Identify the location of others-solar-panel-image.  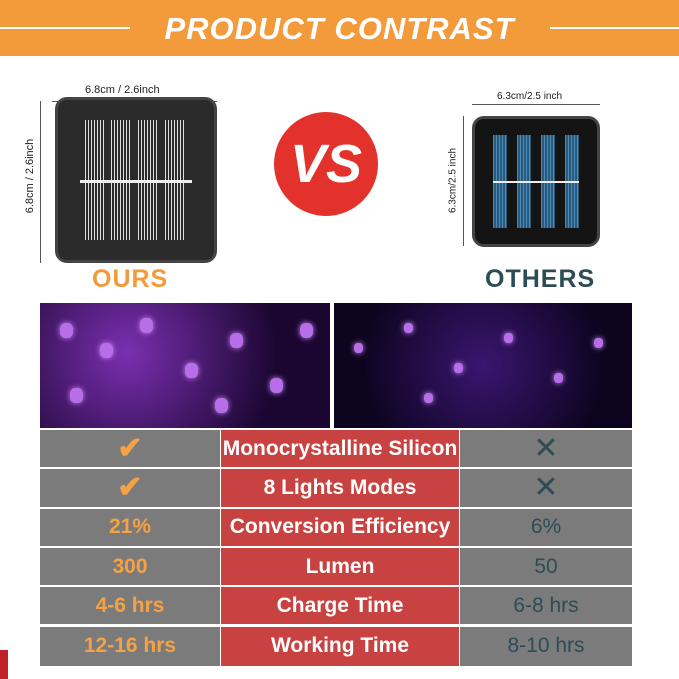
(536, 181).